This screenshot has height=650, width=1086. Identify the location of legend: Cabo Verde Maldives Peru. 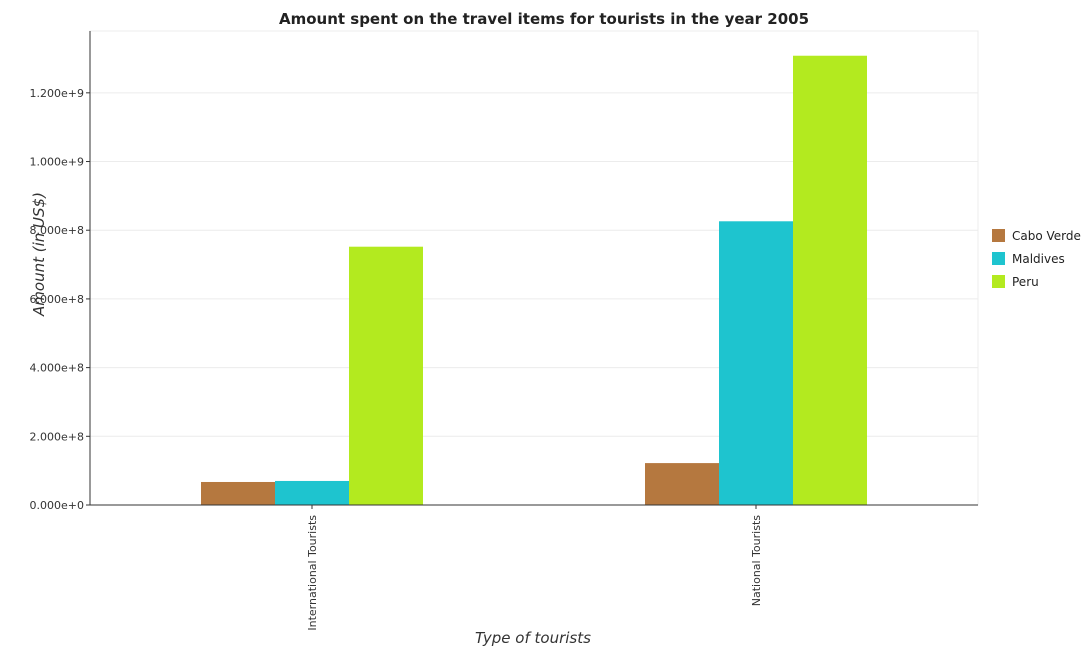
(1036, 259).